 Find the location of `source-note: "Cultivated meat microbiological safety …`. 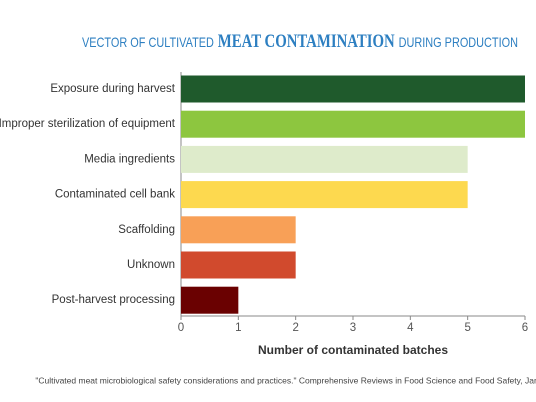

source-note: "Cultivated meat microbiological safety … is located at coordinates (285, 380).